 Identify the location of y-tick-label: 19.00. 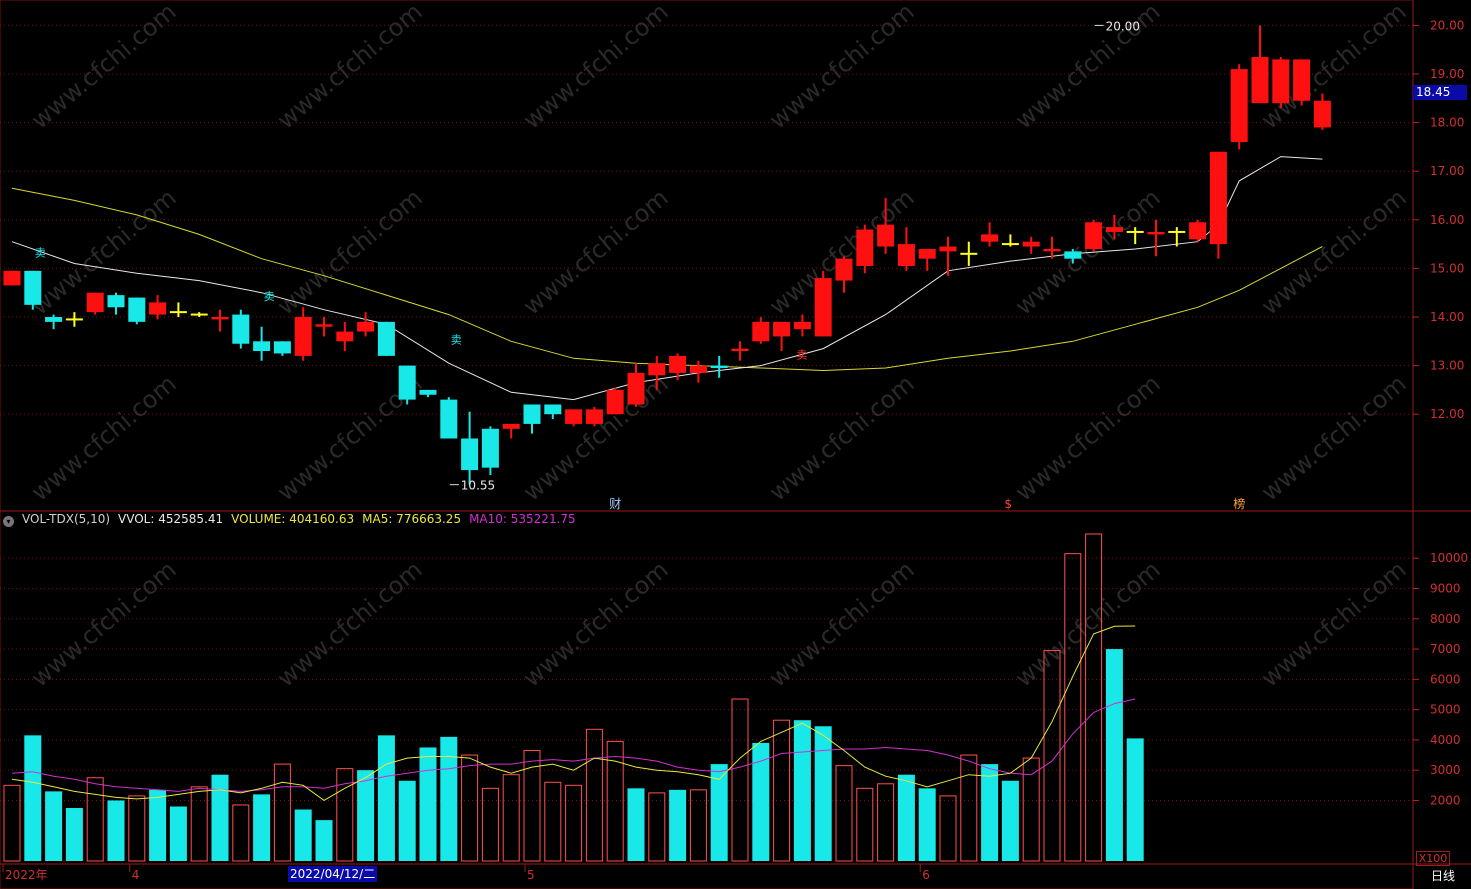
(1447, 74).